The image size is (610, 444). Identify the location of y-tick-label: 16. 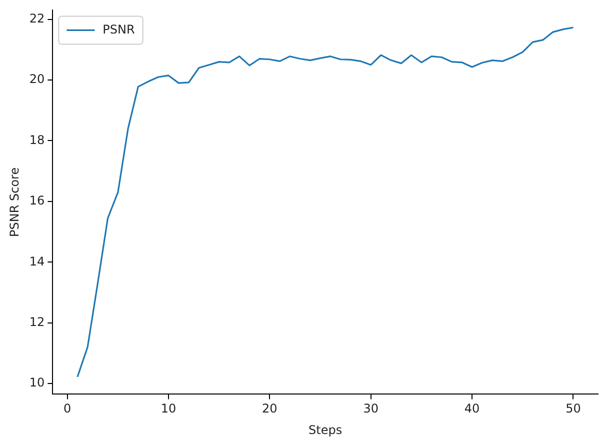
(37, 201).